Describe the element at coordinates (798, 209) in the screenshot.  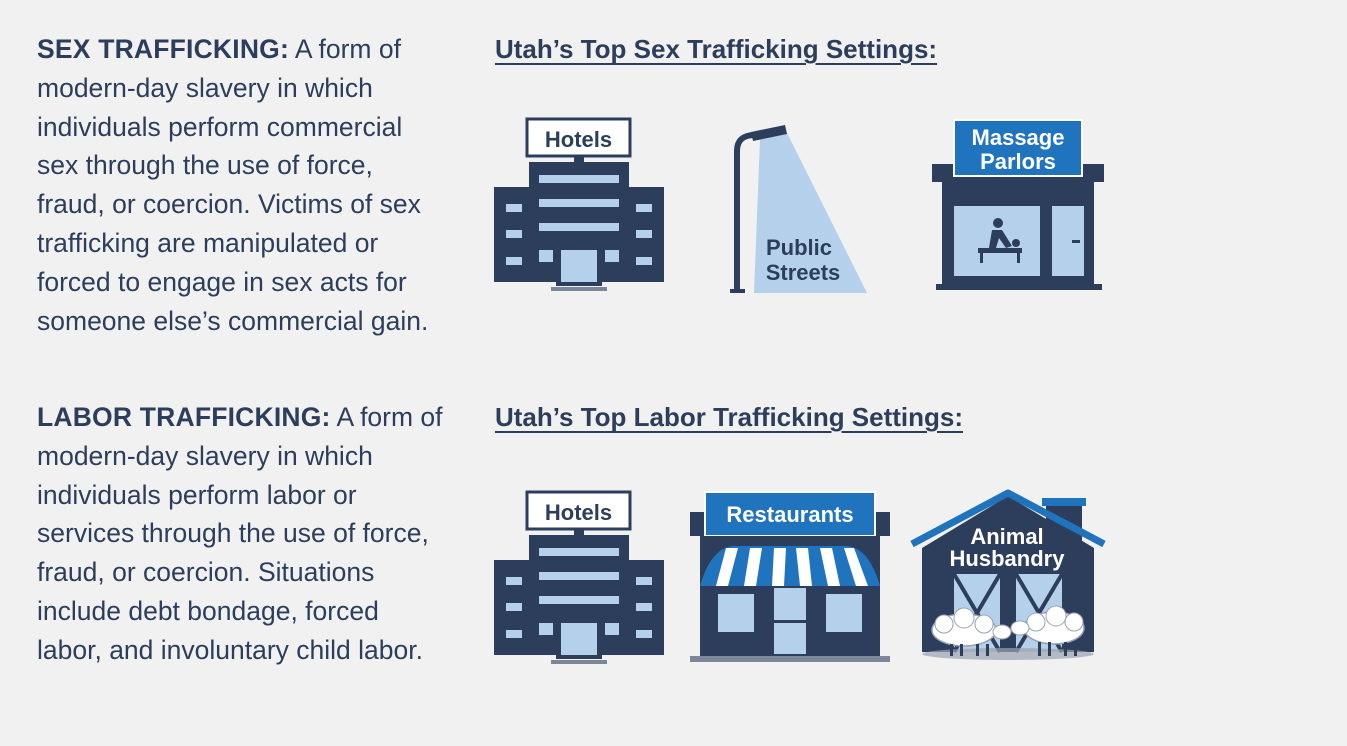
I see `street-lamp-icon: Public Streets` at that location.